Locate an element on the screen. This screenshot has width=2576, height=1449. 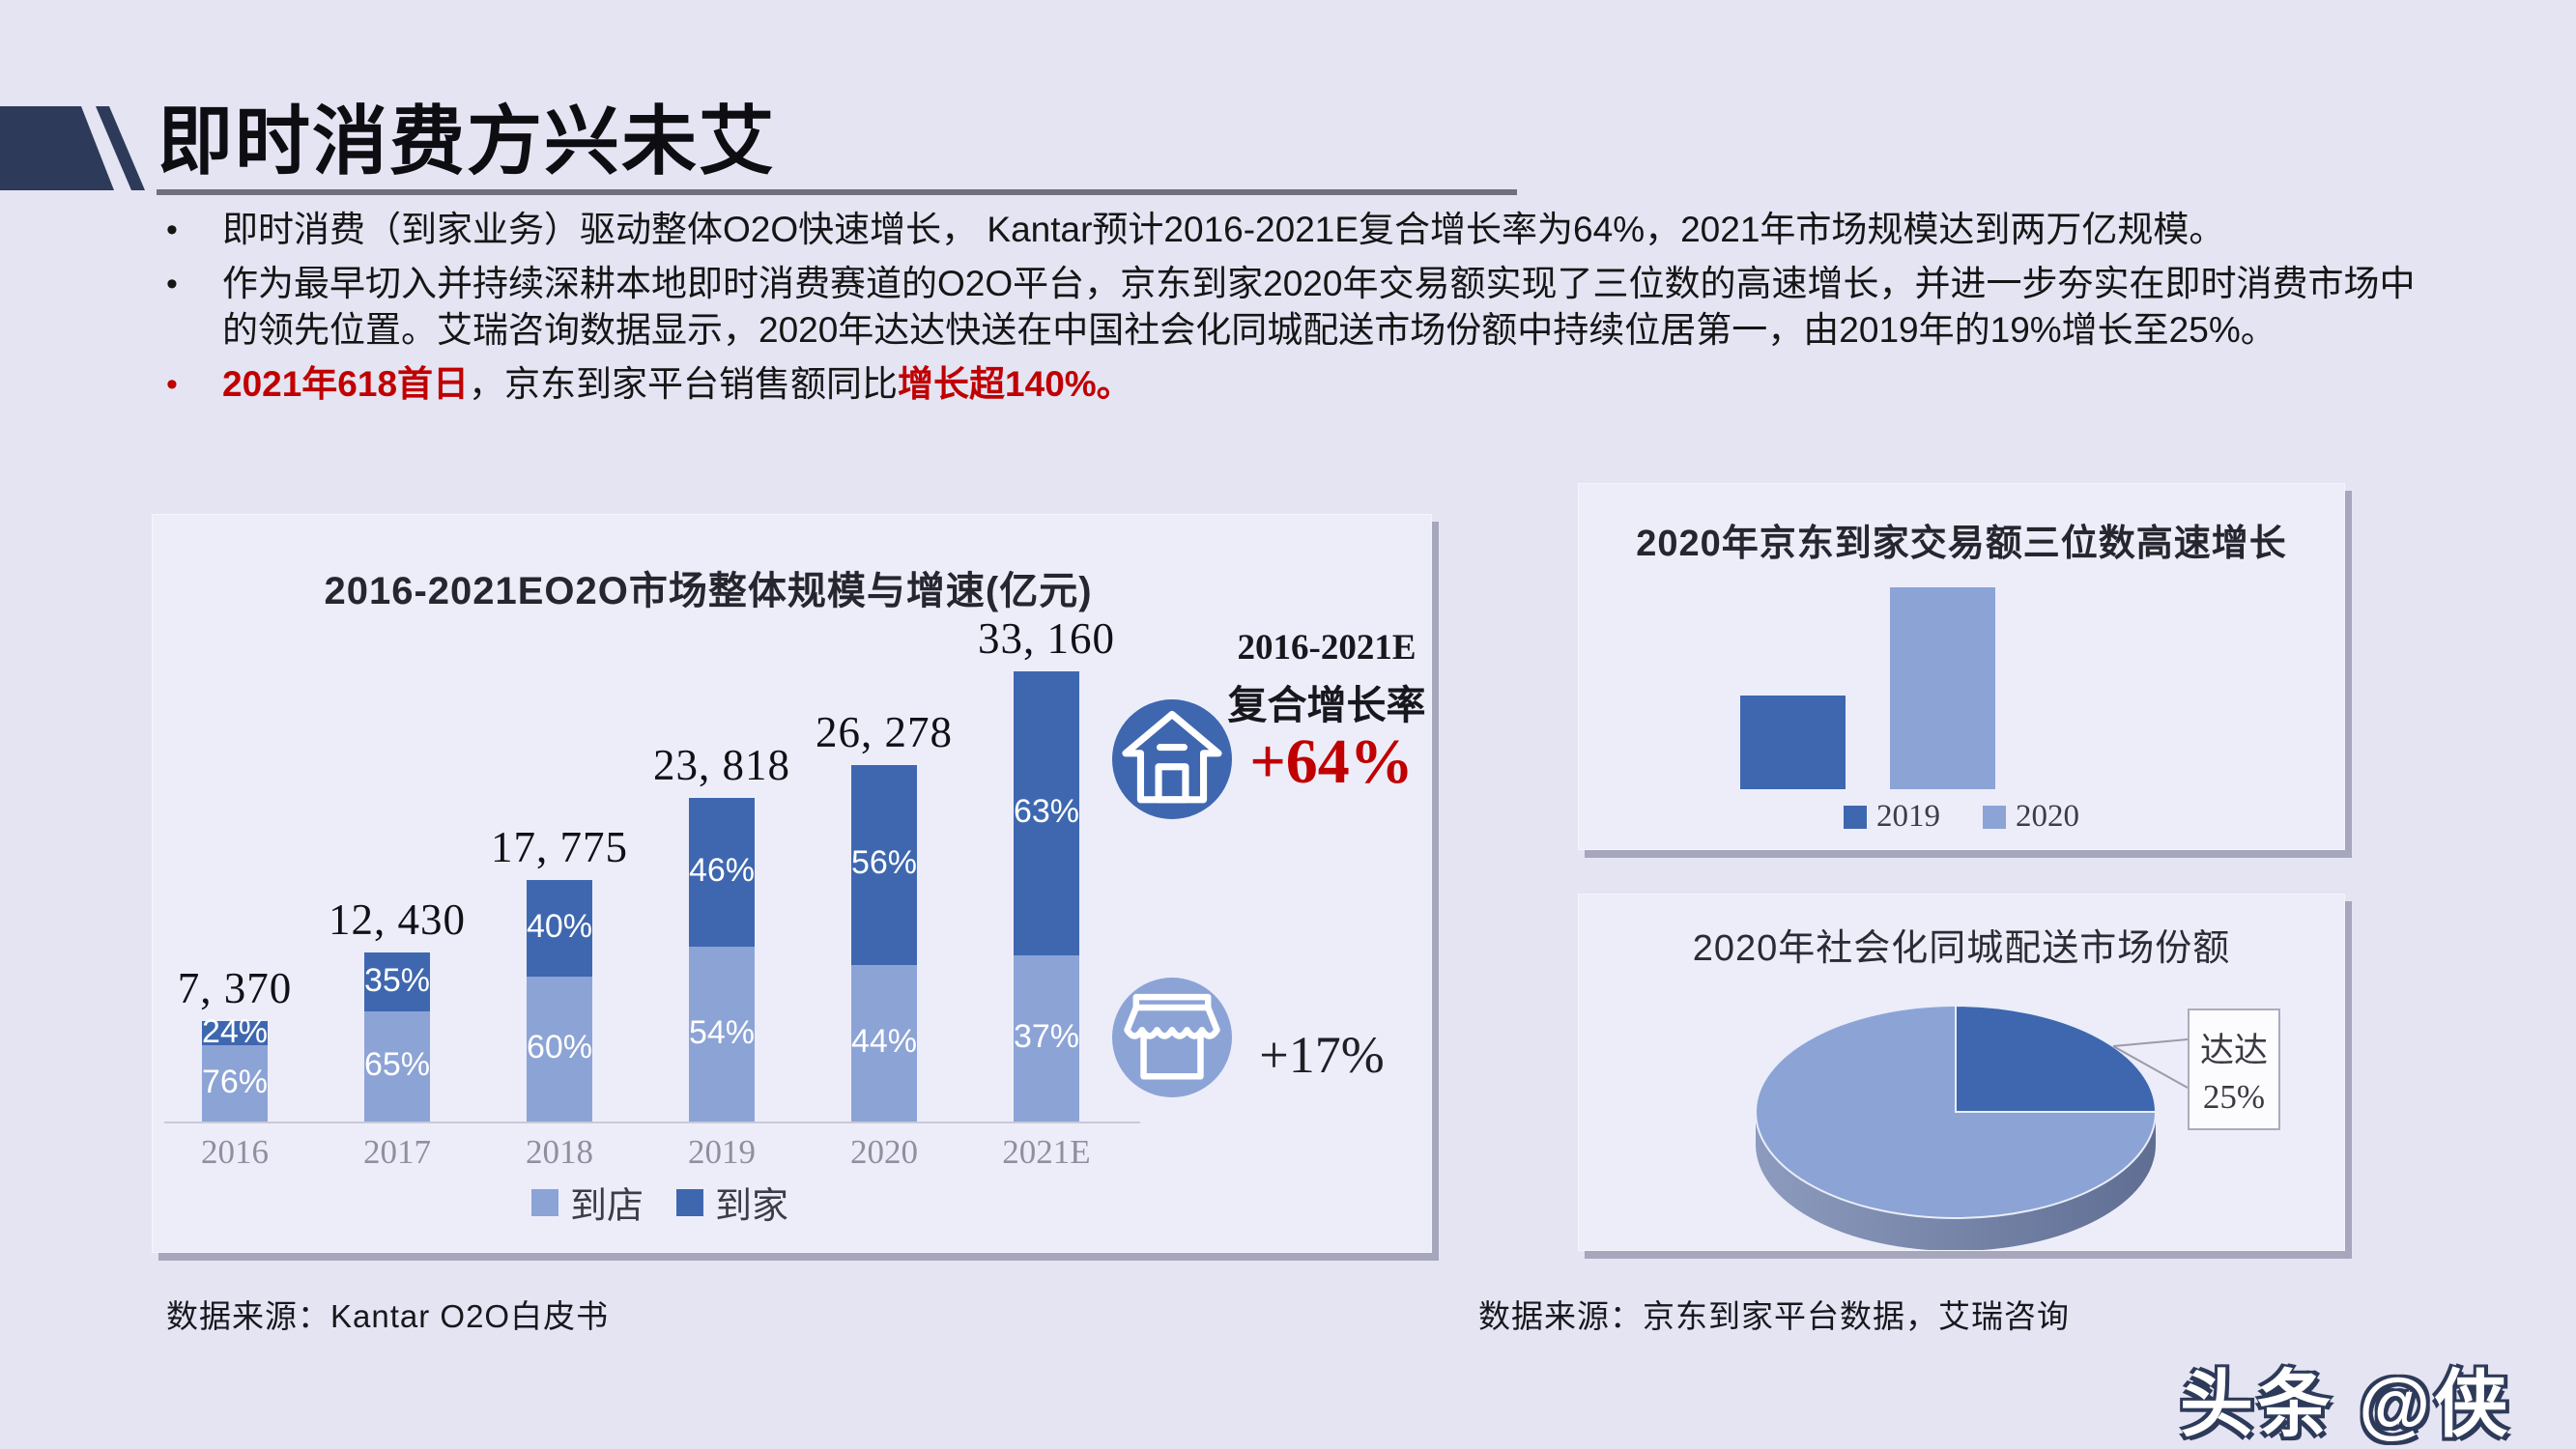
legend-label: 2019 is located at coordinates (1908, 816).